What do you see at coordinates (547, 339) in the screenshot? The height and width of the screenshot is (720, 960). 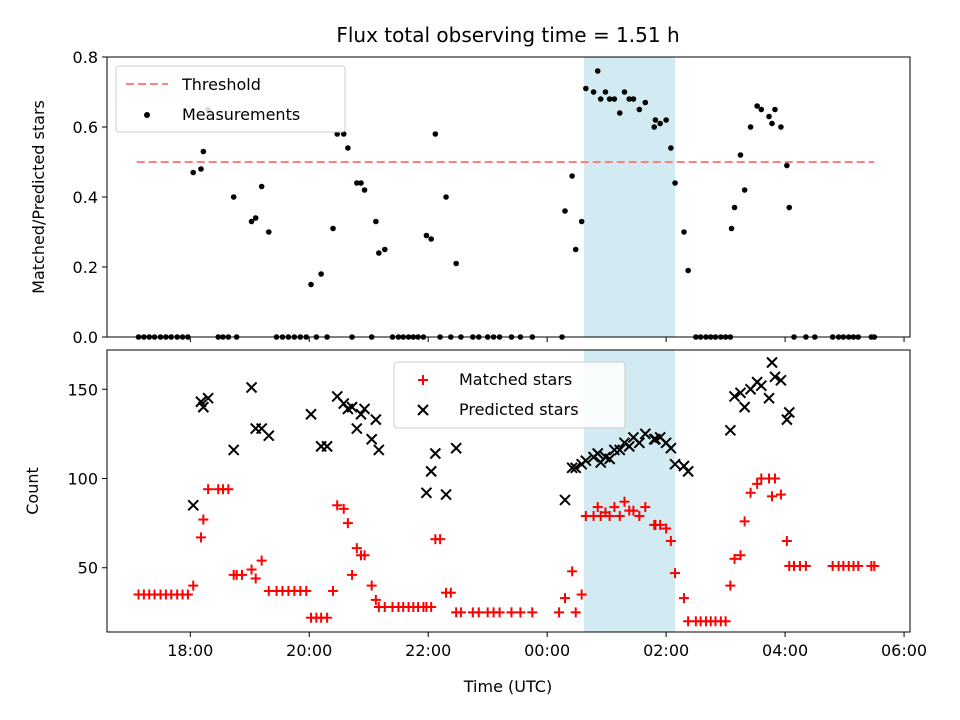 I see `top-x-ticks` at bounding box center [547, 339].